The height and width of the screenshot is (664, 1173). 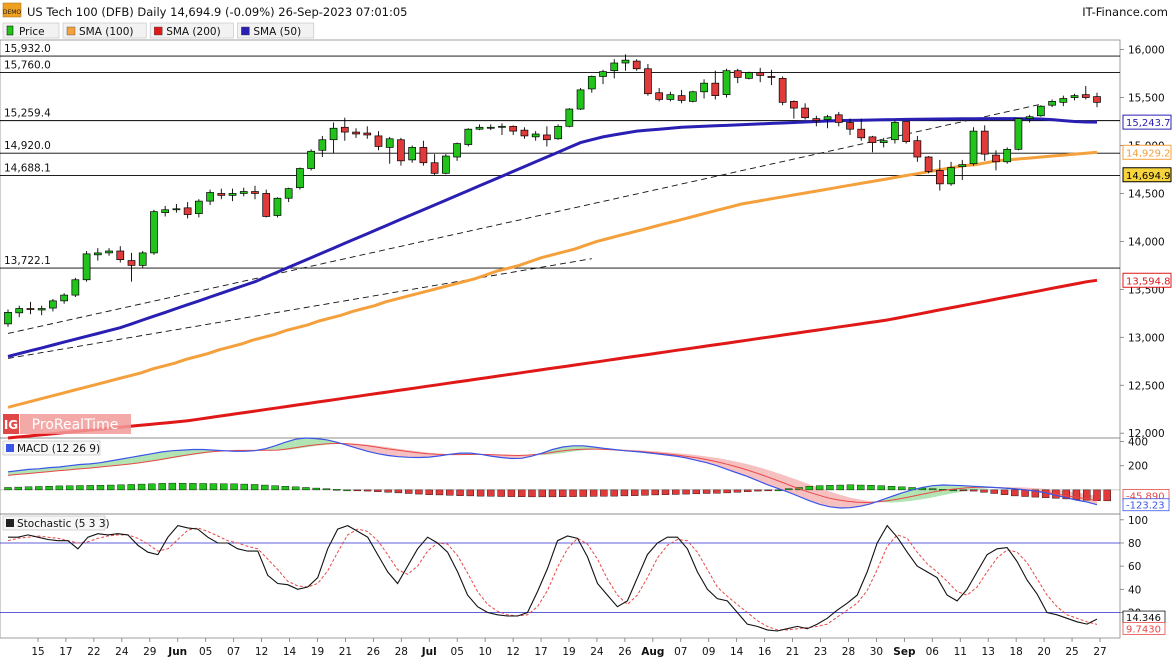 I want to click on macd-value-box, so click(x=1146, y=505).